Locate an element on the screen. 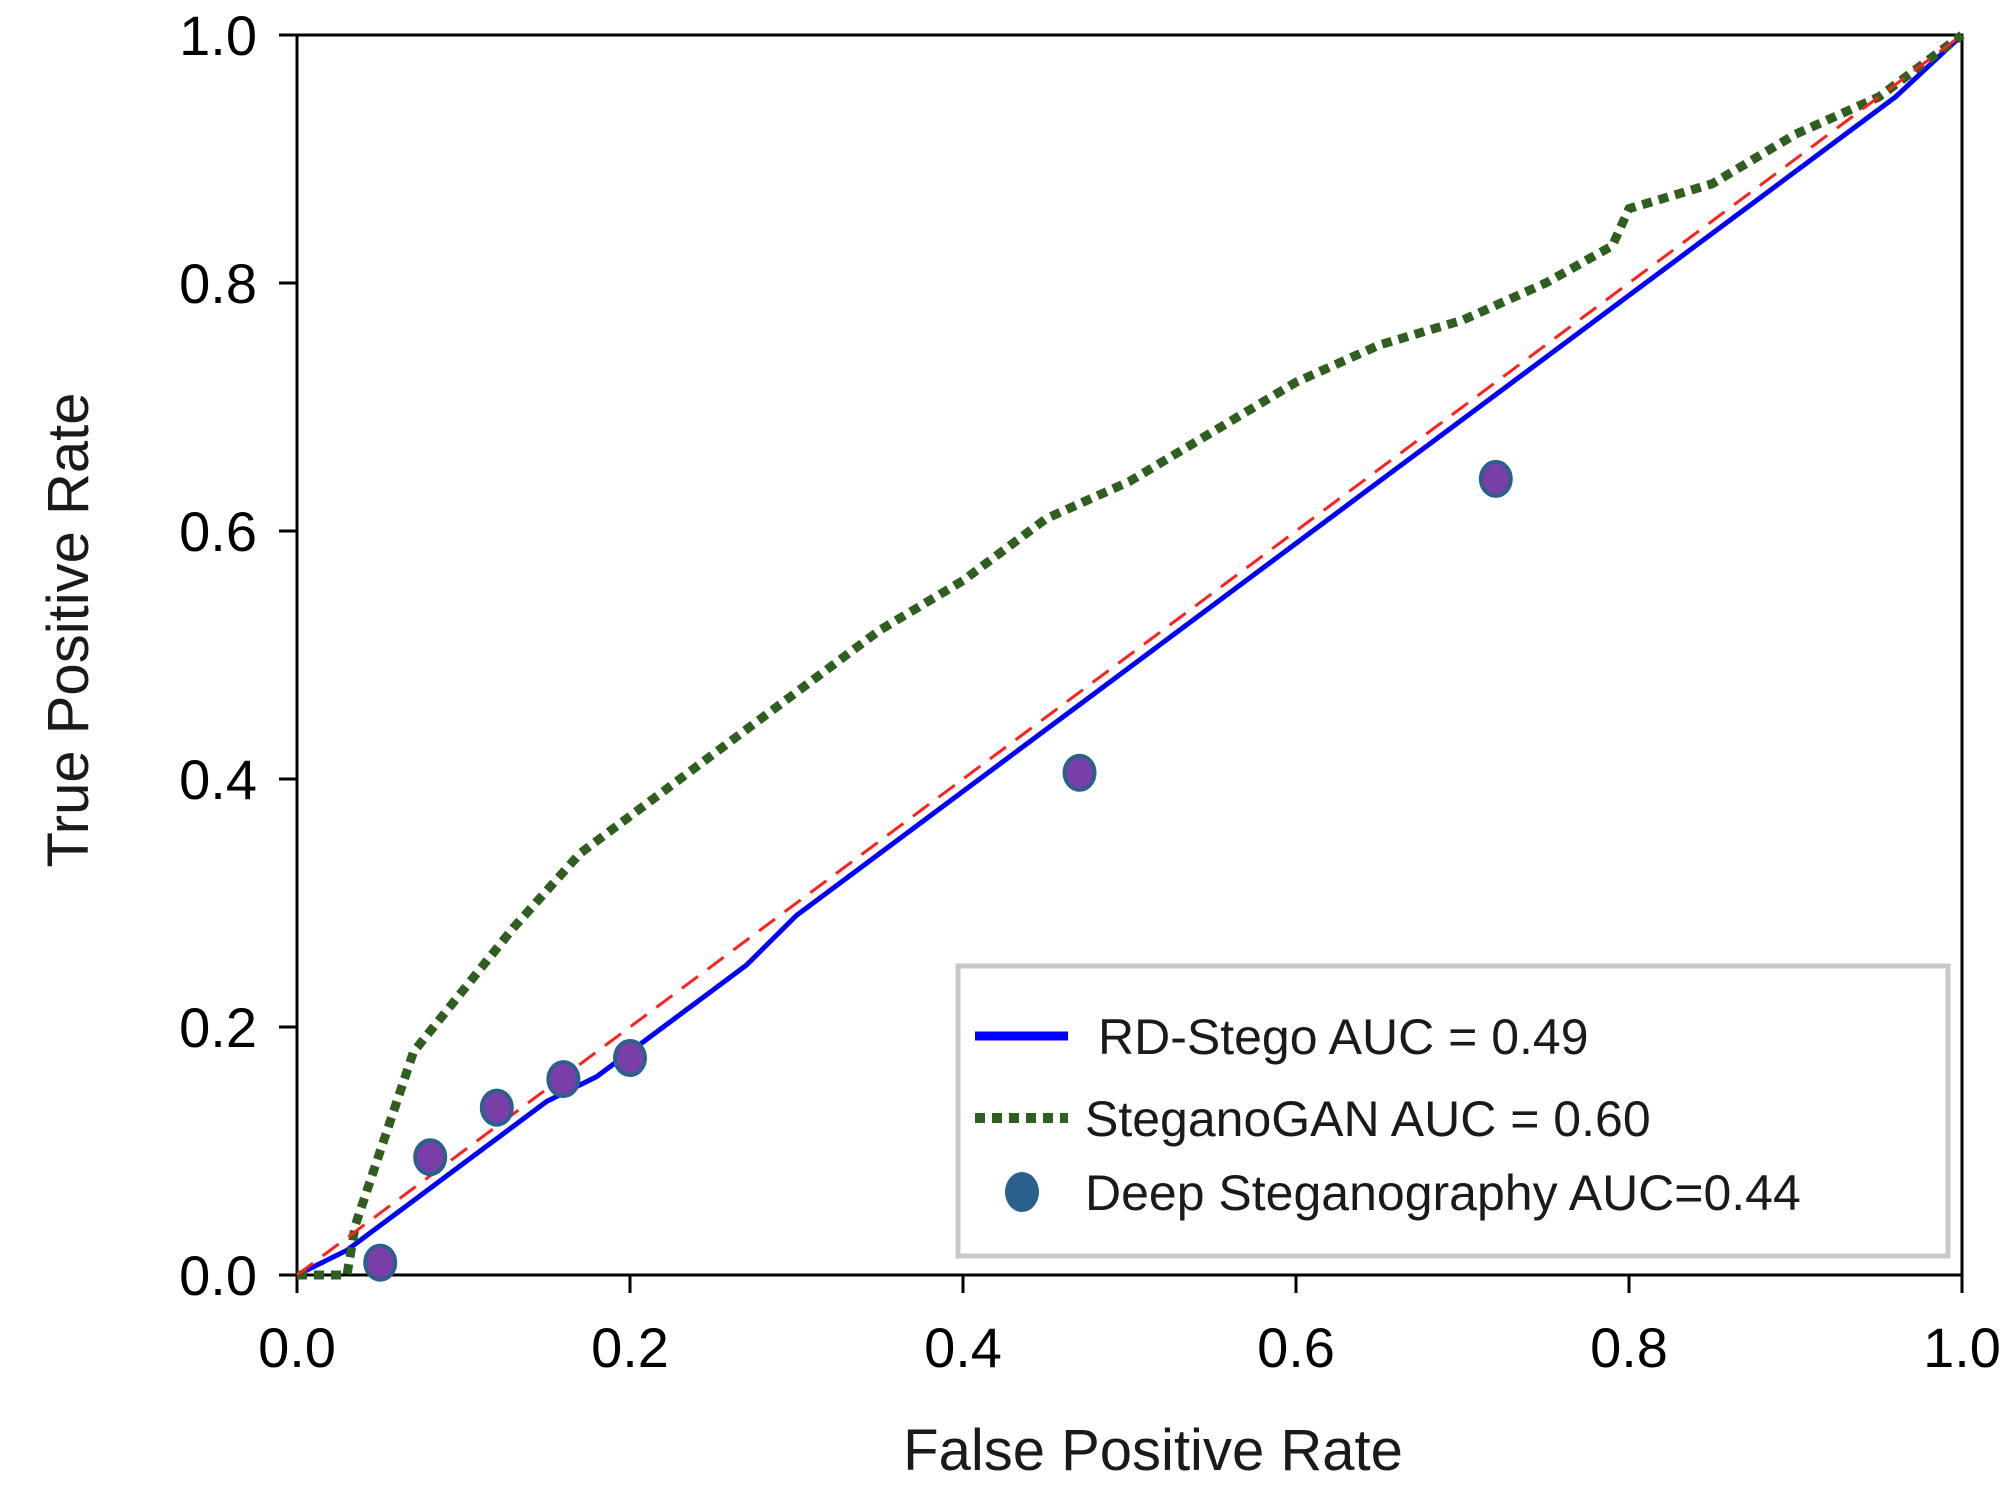 This screenshot has height=1502, width=2008. legend-box is located at coordinates (1453, 1111).